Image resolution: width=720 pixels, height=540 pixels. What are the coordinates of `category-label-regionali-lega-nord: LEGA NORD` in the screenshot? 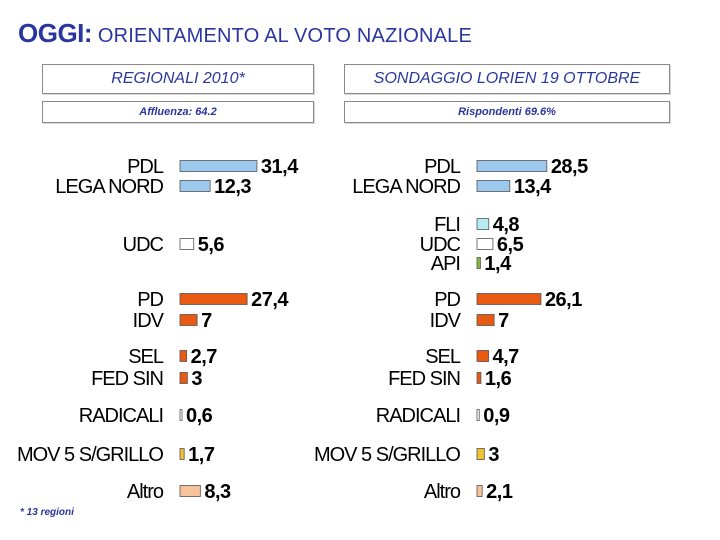 It's located at (109, 187).